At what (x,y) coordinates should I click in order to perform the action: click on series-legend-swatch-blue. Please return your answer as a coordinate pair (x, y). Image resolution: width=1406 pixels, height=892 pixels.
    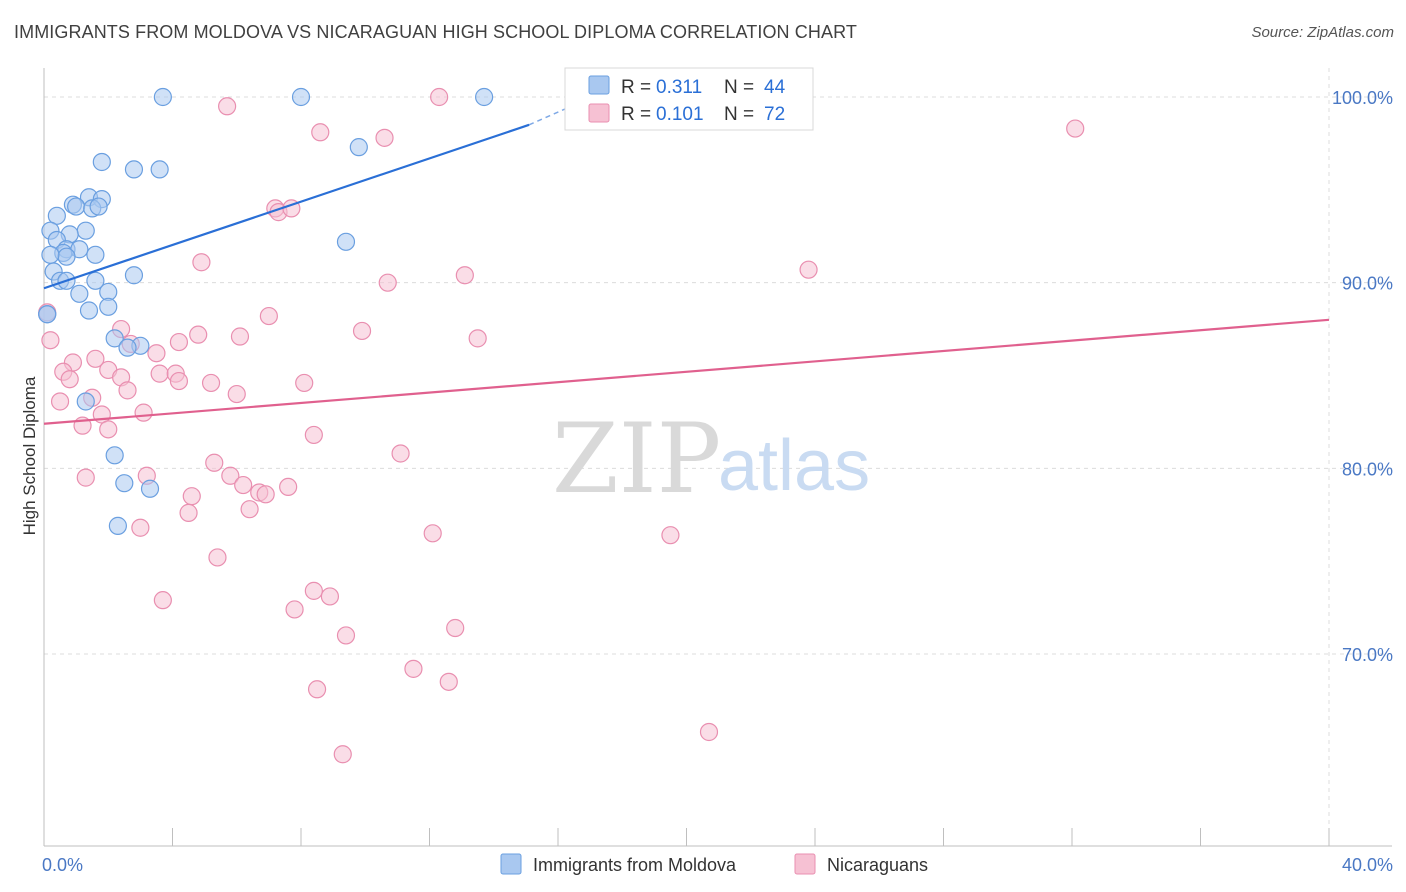
    Looking at the image, I should click on (511, 864).